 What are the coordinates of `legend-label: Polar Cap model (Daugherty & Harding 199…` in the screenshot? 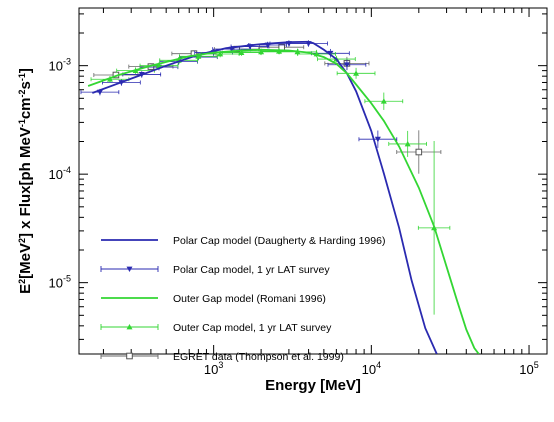 It's located at (279, 241).